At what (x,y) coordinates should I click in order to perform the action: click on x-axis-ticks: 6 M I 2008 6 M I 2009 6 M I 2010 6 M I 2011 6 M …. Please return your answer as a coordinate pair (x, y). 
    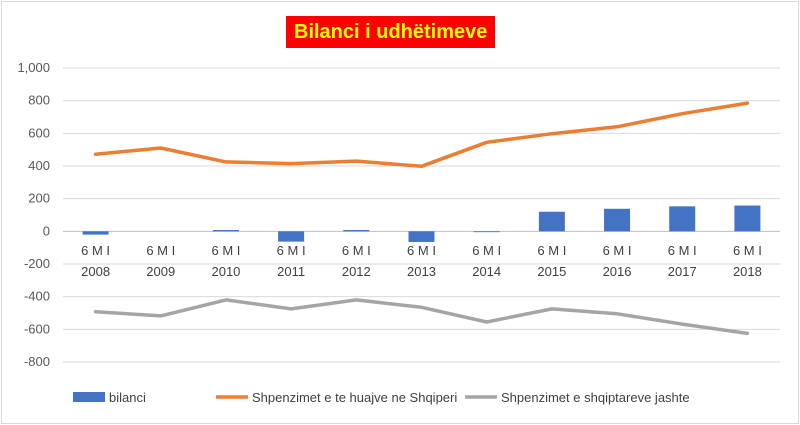
    Looking at the image, I should click on (421, 261).